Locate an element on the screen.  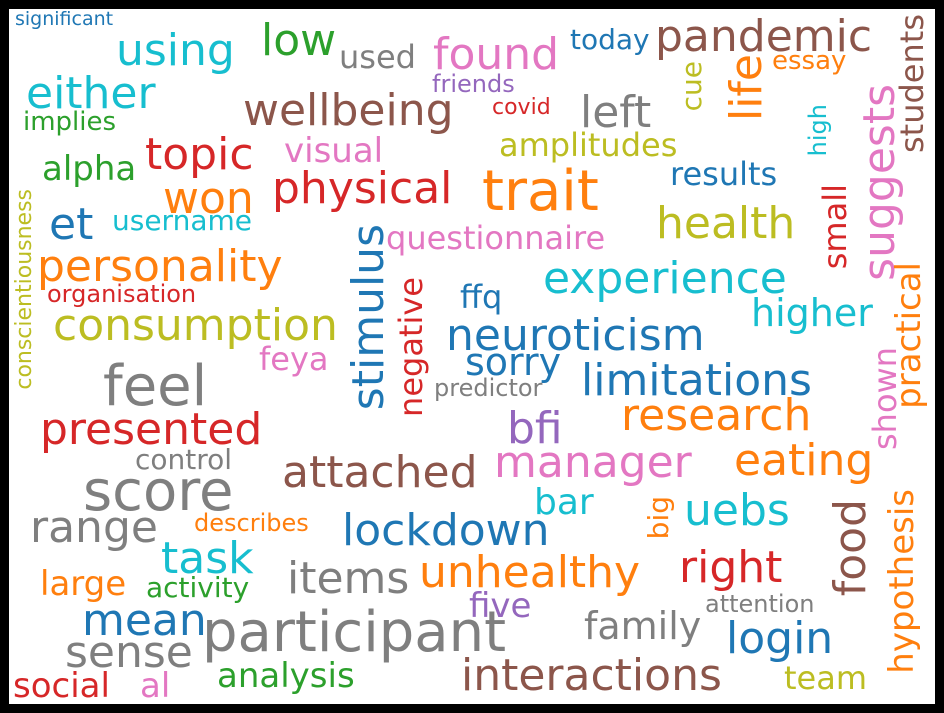
word-score: score is located at coordinates (158, 491).